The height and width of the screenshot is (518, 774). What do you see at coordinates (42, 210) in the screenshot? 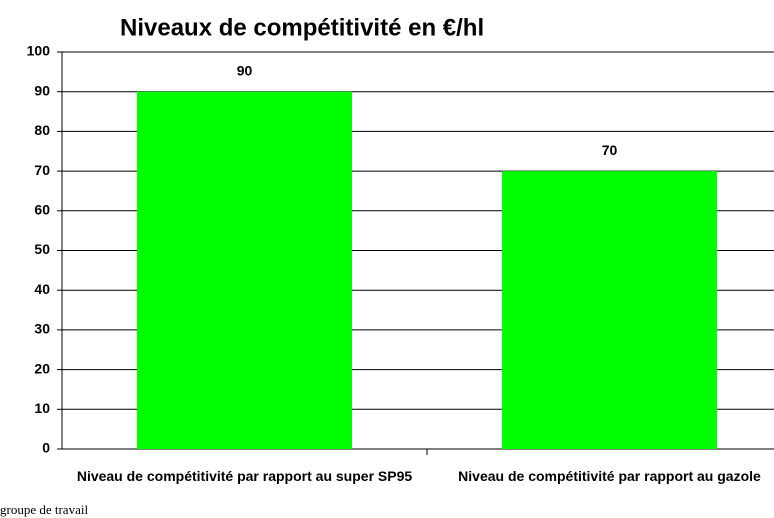
I see `y-tick-label: 60` at bounding box center [42, 210].